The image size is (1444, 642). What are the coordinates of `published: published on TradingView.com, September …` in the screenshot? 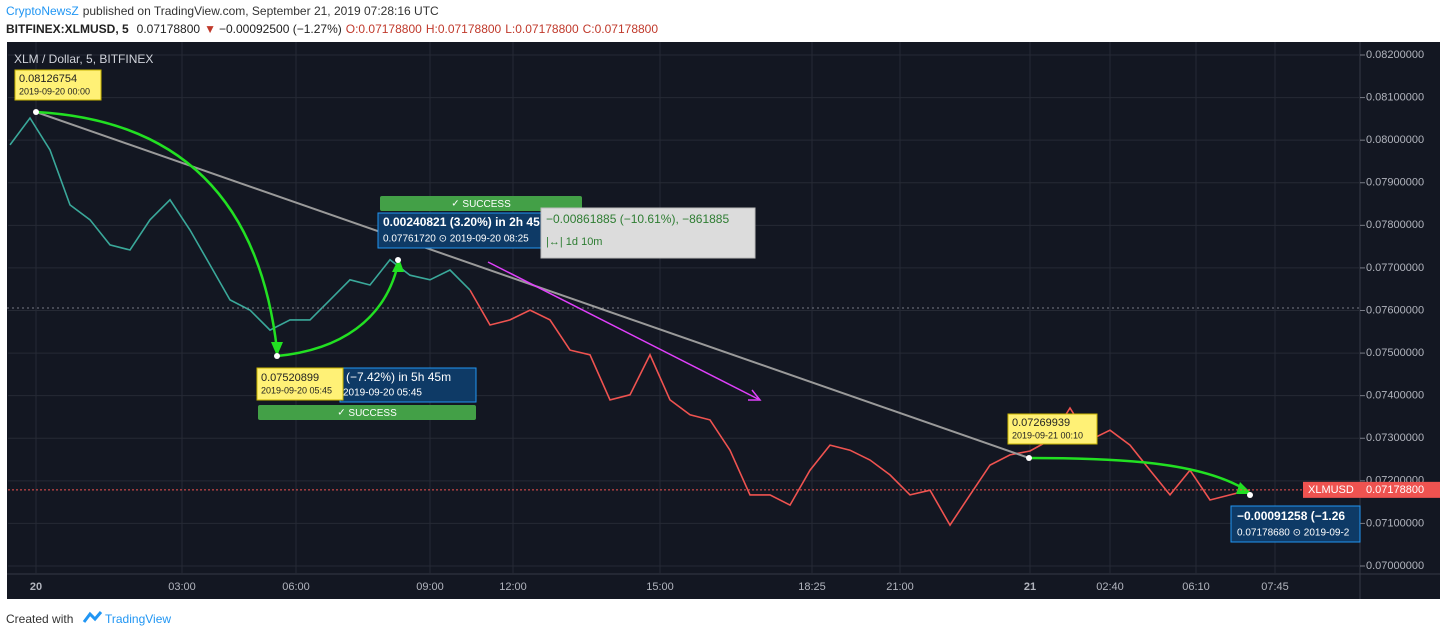 It's located at (261, 11).